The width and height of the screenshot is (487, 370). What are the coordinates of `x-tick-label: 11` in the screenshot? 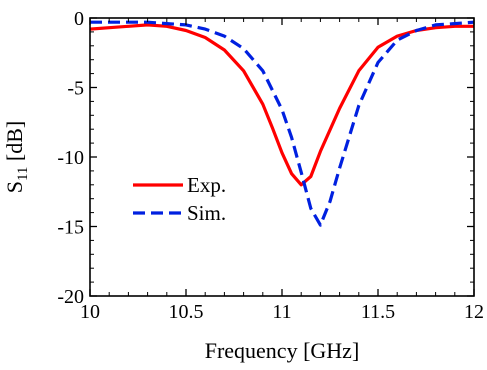 It's located at (281, 312).